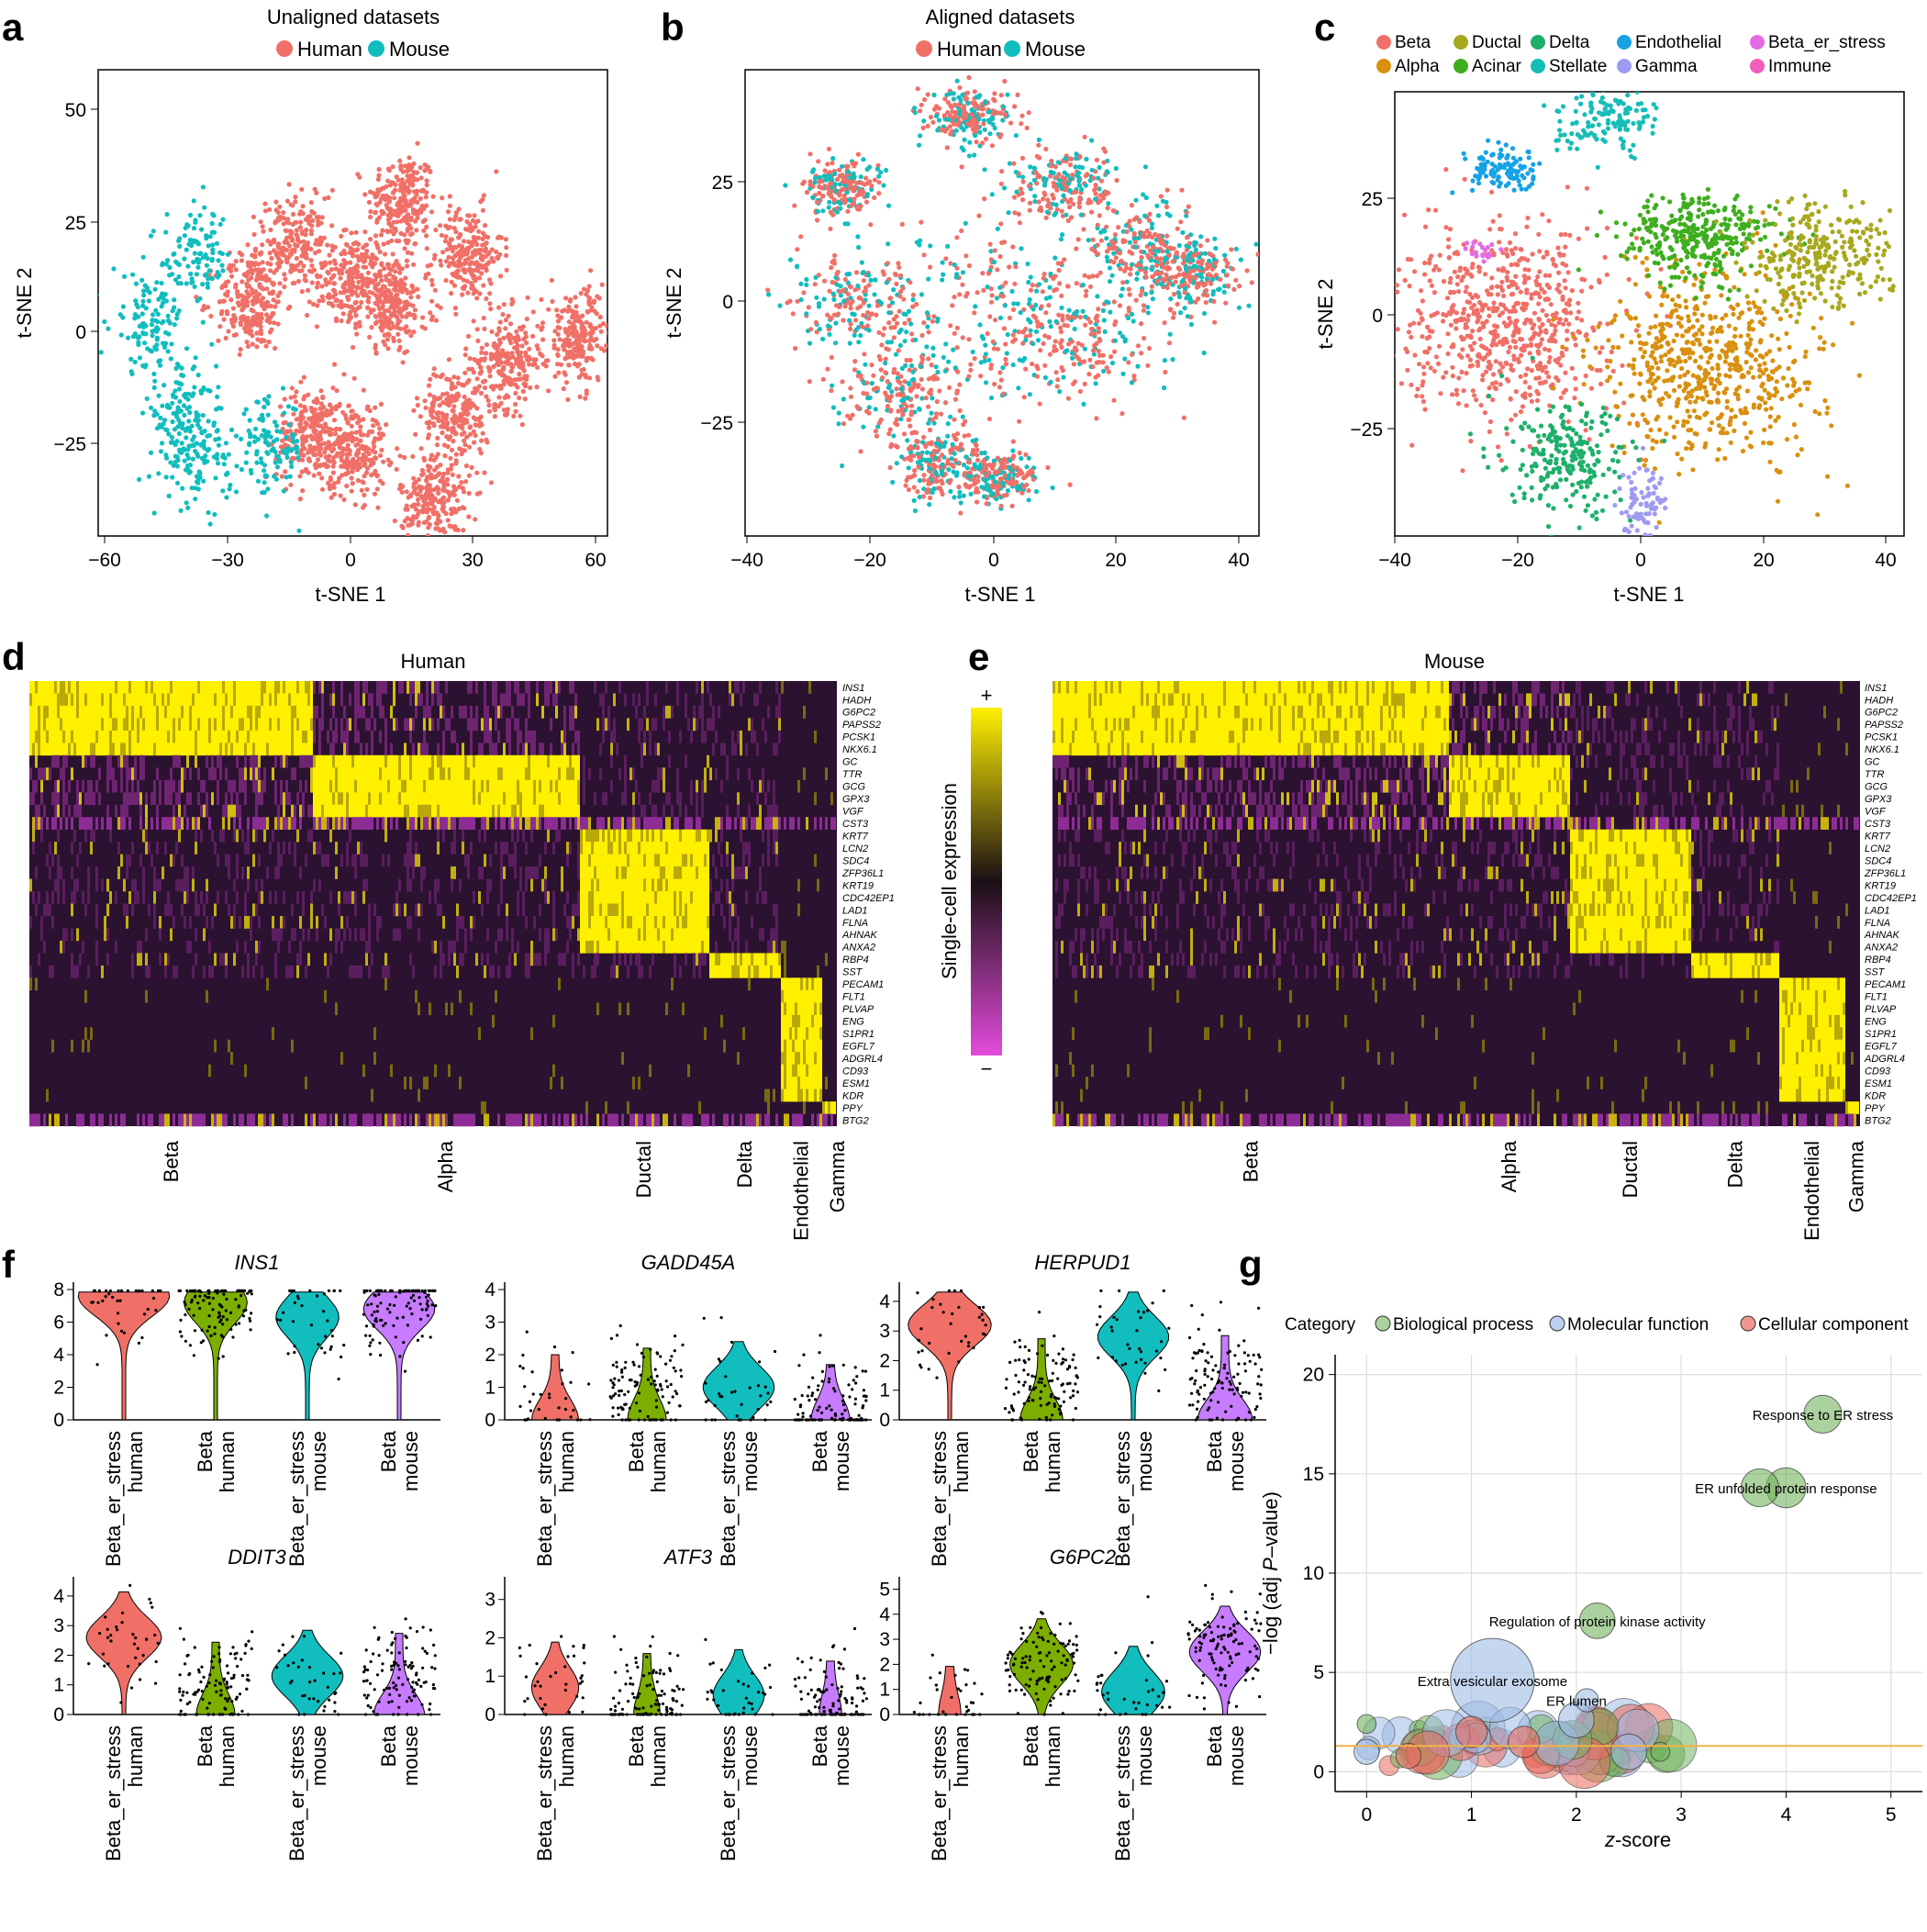  What do you see at coordinates (472, 560) in the screenshot?
I see `x-tick: 30` at bounding box center [472, 560].